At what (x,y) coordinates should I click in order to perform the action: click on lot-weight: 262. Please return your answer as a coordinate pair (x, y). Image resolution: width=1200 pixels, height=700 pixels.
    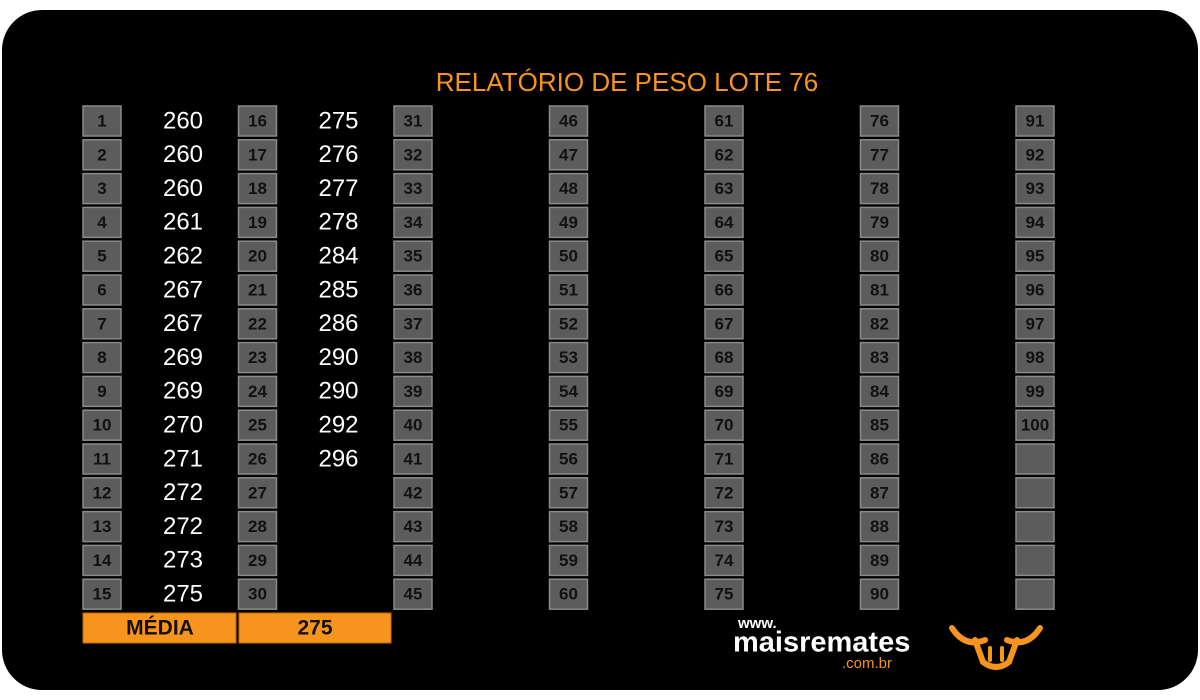
    Looking at the image, I should click on (183, 256).